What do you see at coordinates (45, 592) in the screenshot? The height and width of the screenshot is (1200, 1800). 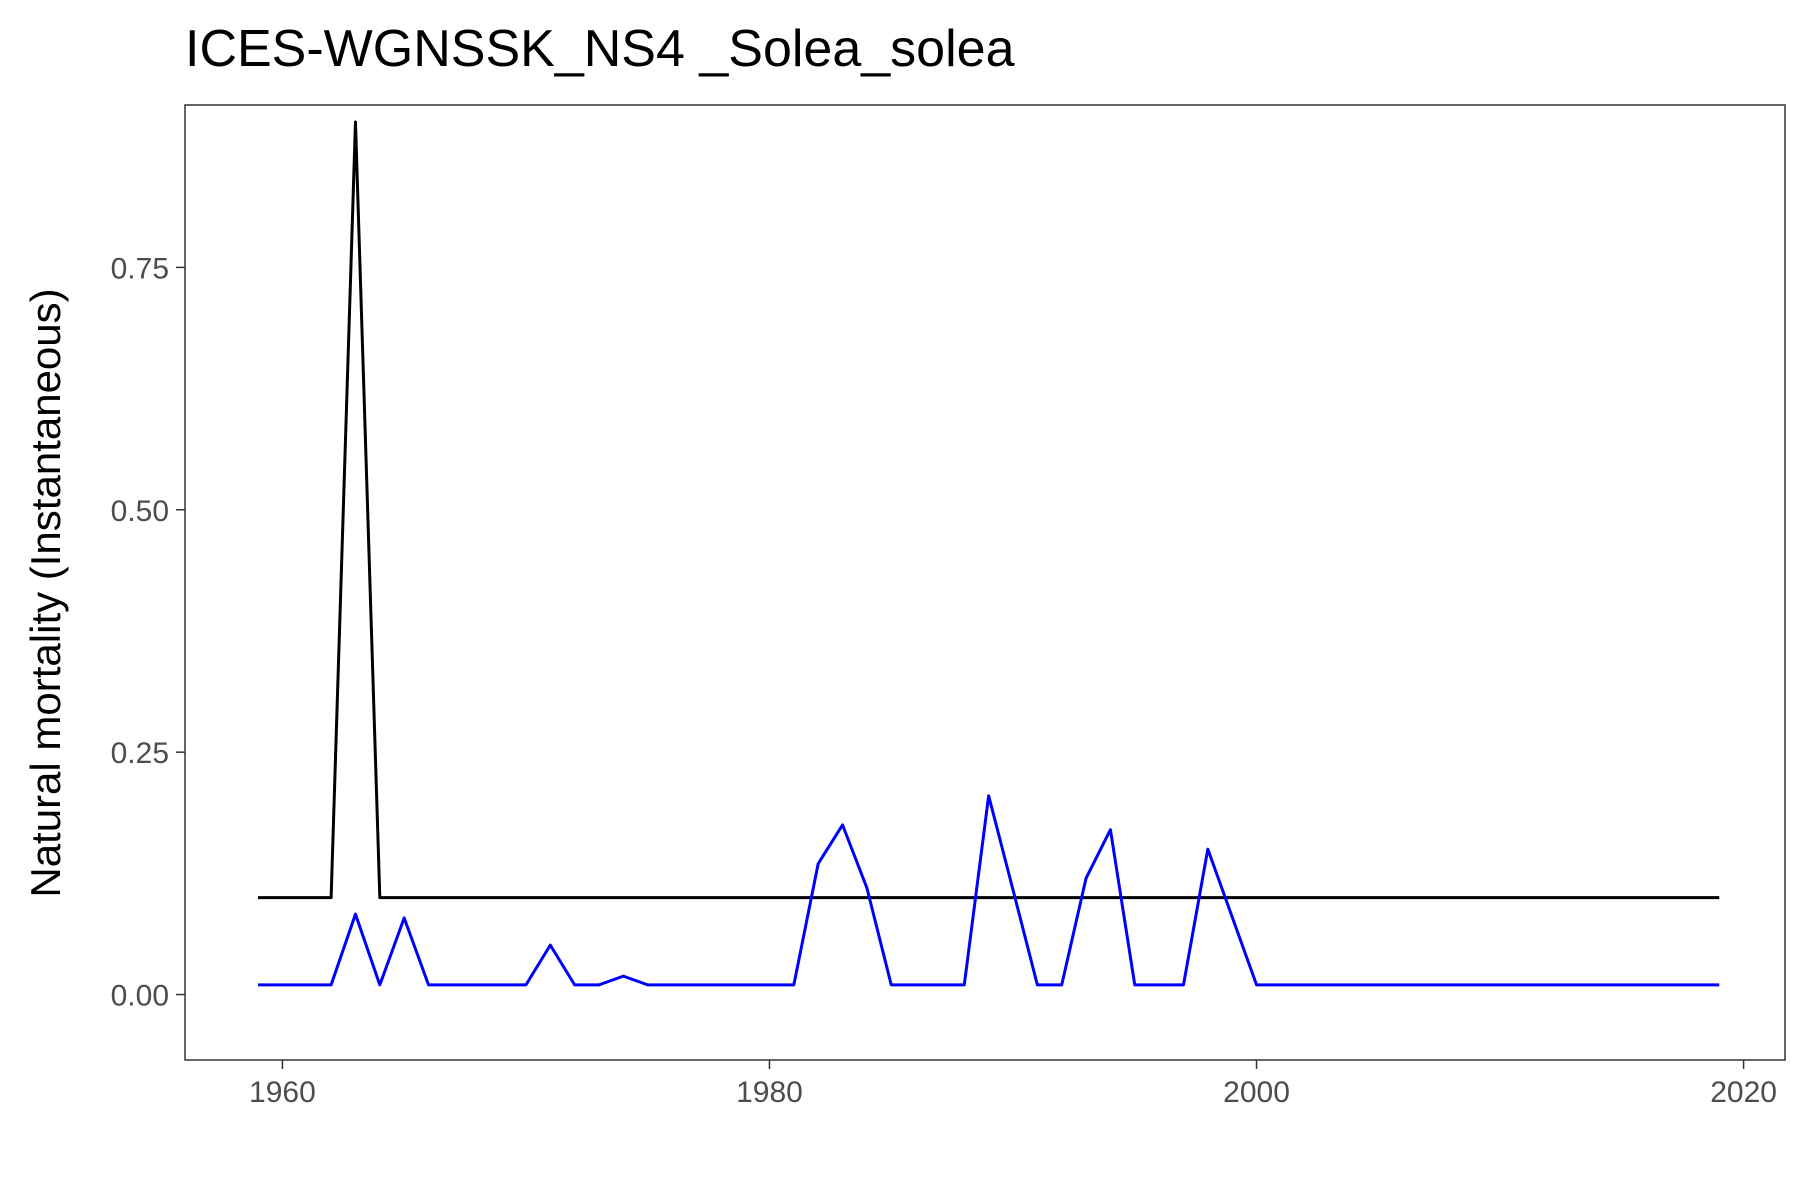 I see `y-axis-label: Natural mortality (Instantaneous)` at bounding box center [45, 592].